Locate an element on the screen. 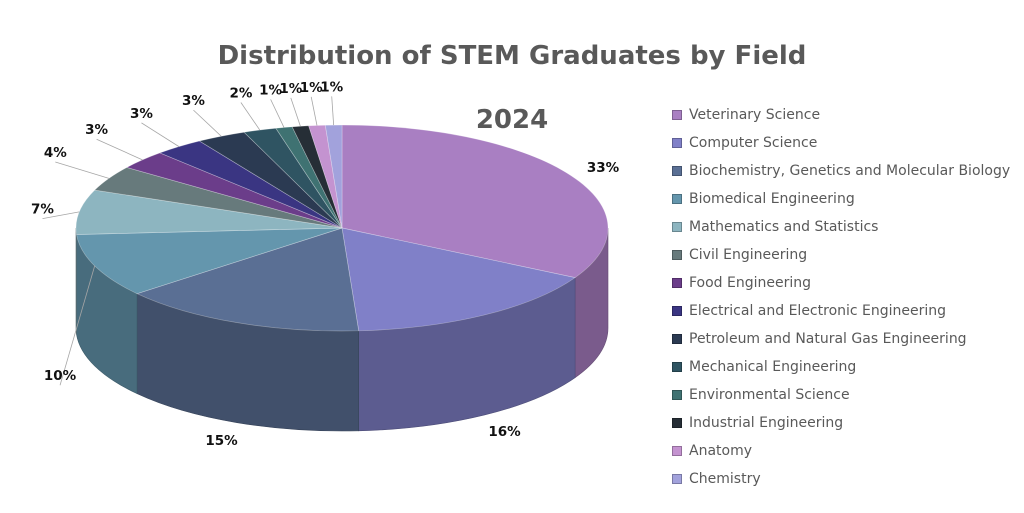  leader-line-petroleum-and-natural-gas-engineering is located at coordinates (207, 123).